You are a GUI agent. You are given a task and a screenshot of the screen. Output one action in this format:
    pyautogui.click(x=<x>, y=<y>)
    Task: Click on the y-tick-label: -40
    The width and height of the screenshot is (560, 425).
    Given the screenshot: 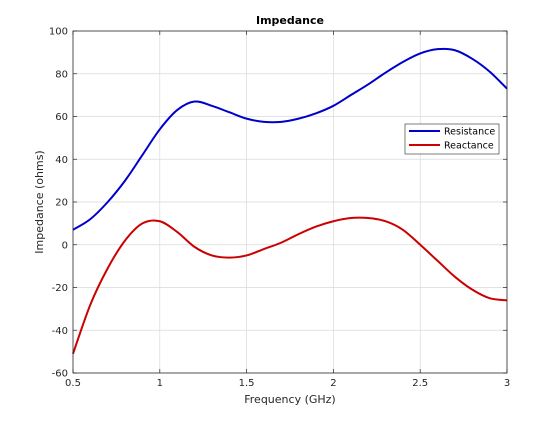 What is the action you would take?
    pyautogui.click(x=60, y=331)
    